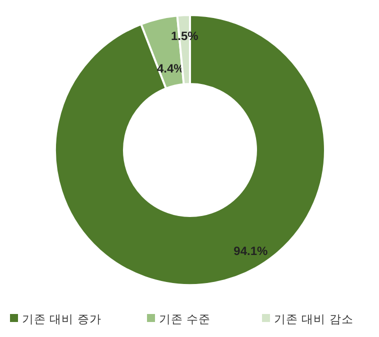 The height and width of the screenshot is (337, 379). What do you see at coordinates (185, 319) in the screenshot?
I see `legend-label: 기존 수준` at bounding box center [185, 319].